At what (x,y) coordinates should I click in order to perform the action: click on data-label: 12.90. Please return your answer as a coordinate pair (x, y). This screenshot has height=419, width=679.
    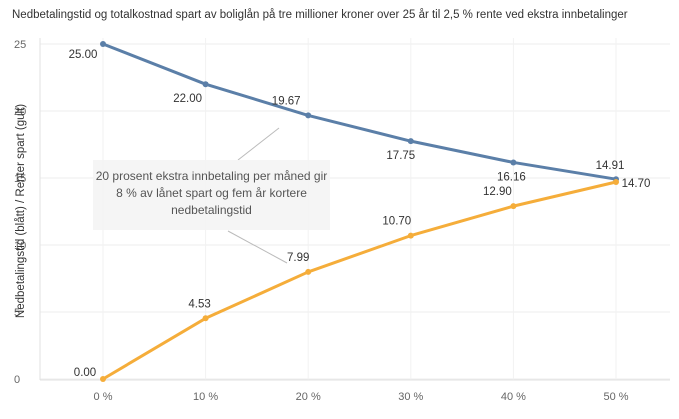
    Looking at the image, I should click on (497, 192).